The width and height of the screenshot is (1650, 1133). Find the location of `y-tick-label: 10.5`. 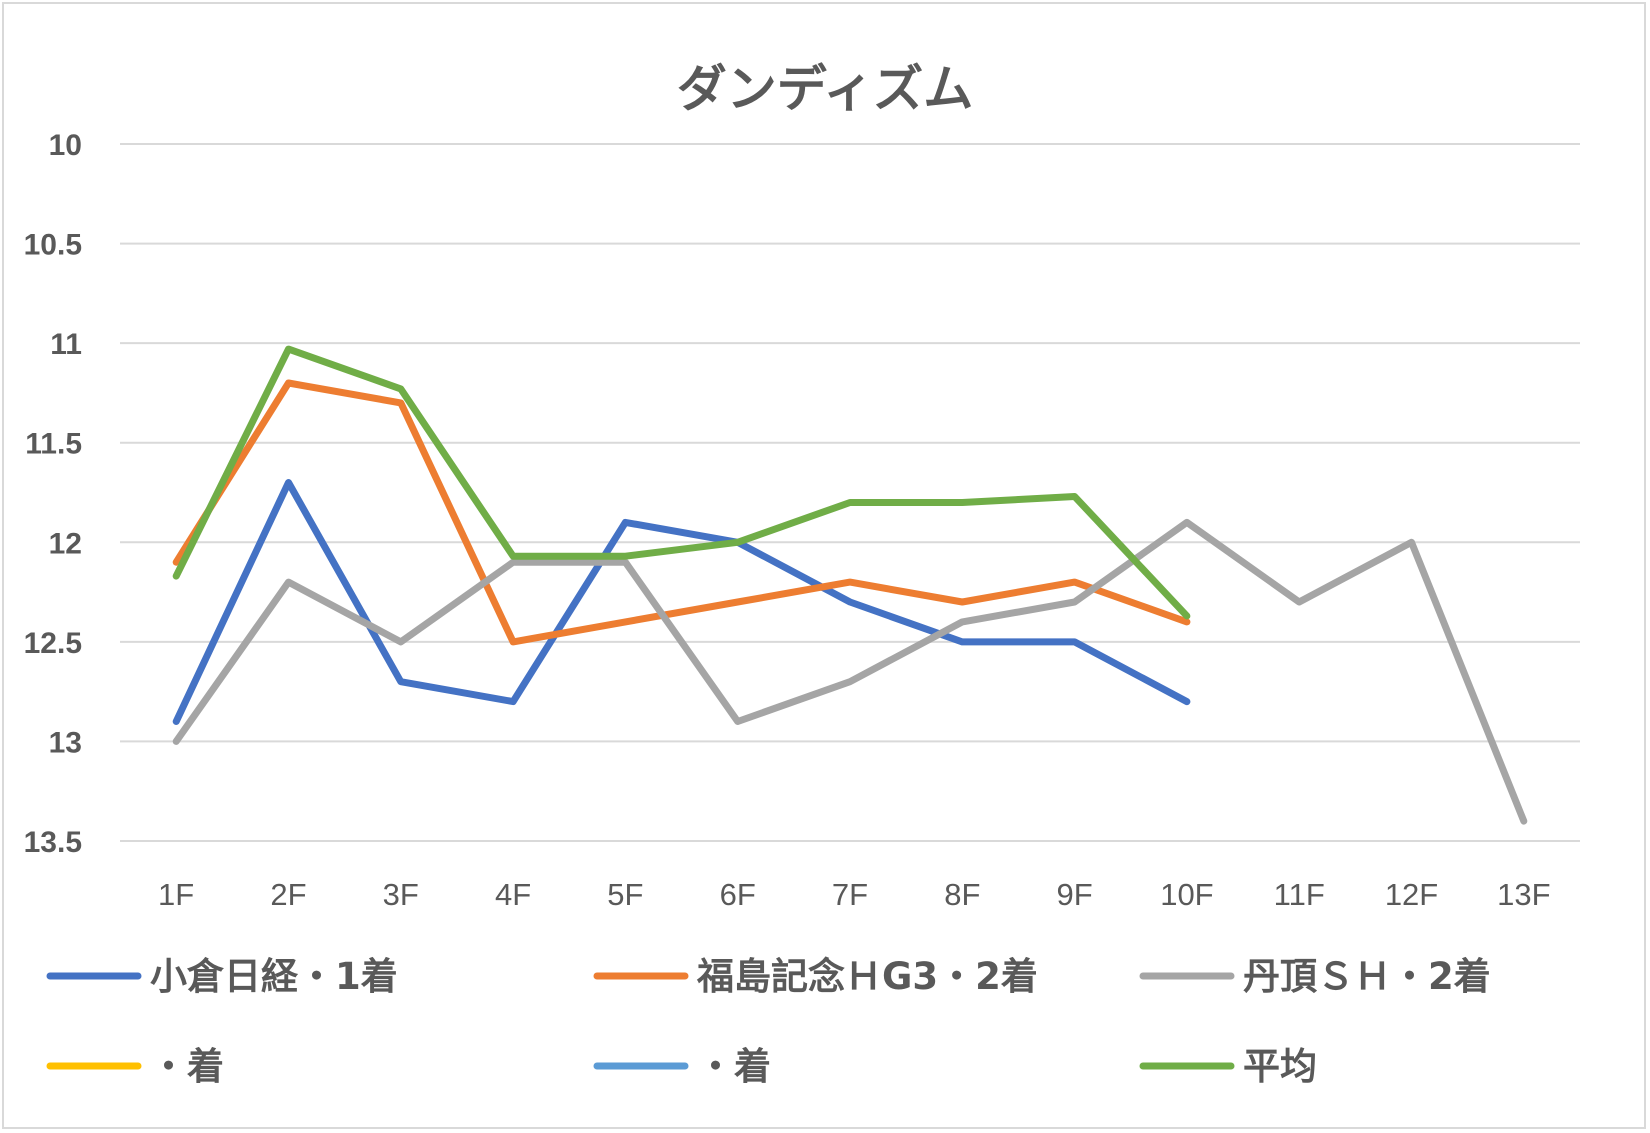

y-tick-label: 10.5 is located at coordinates (53, 245).